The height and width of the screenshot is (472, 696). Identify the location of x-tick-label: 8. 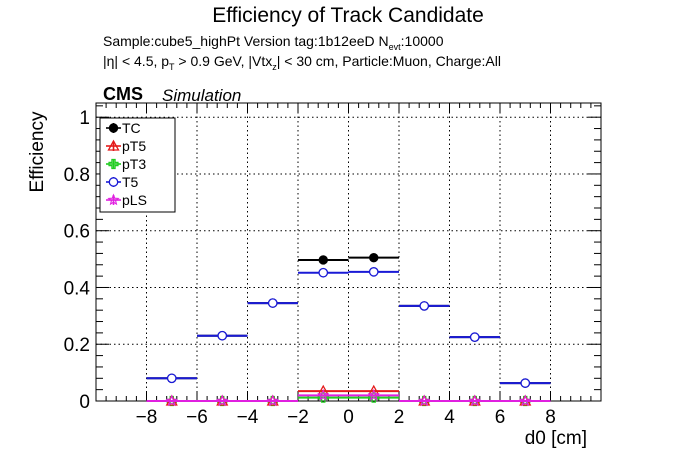
(550, 417).